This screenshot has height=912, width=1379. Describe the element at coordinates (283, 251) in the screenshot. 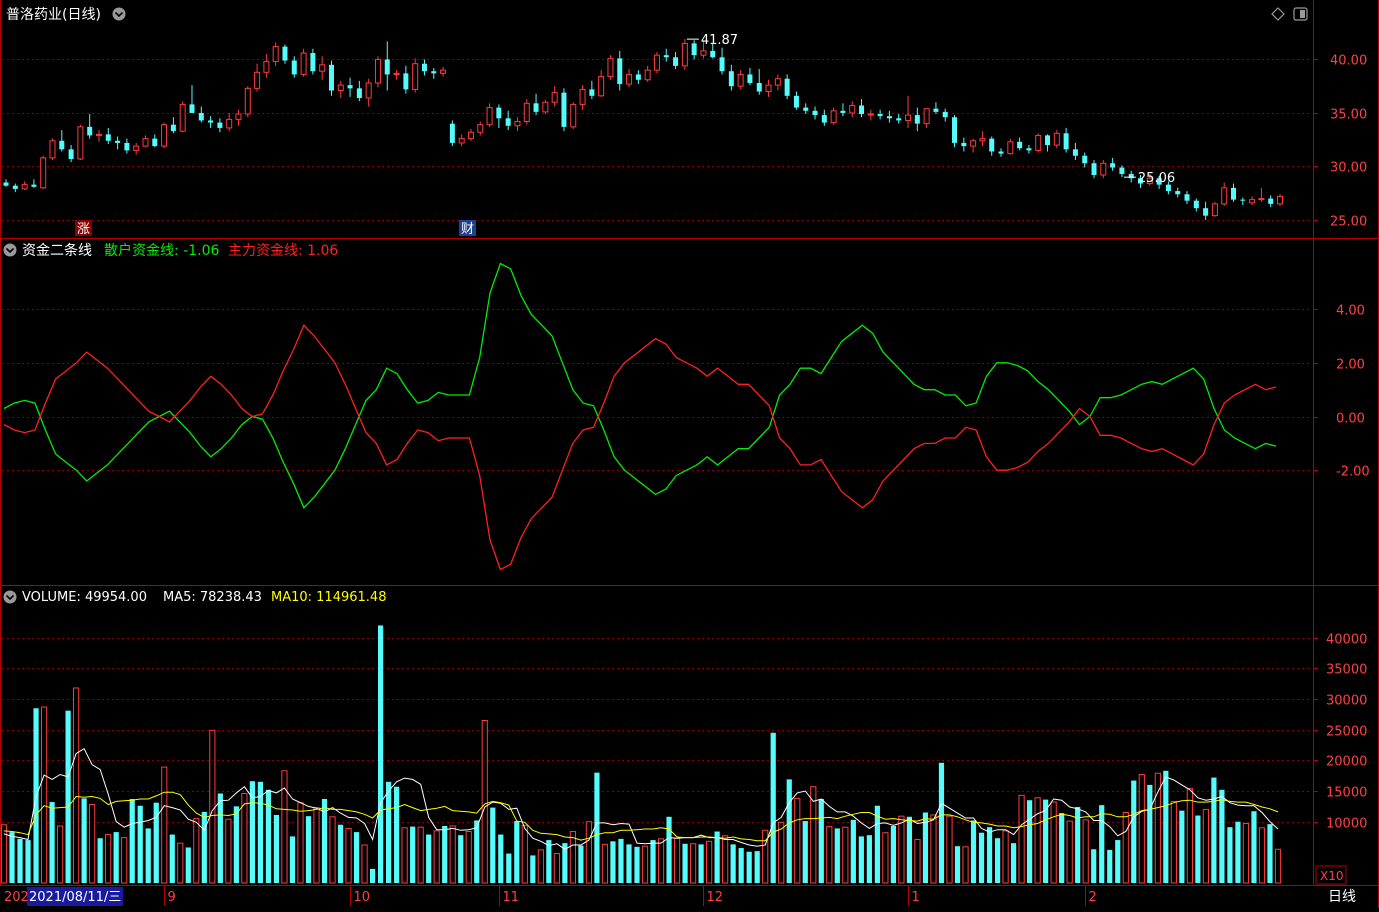

I see `main-fund-label: 主力资金线: 1.06` at that location.